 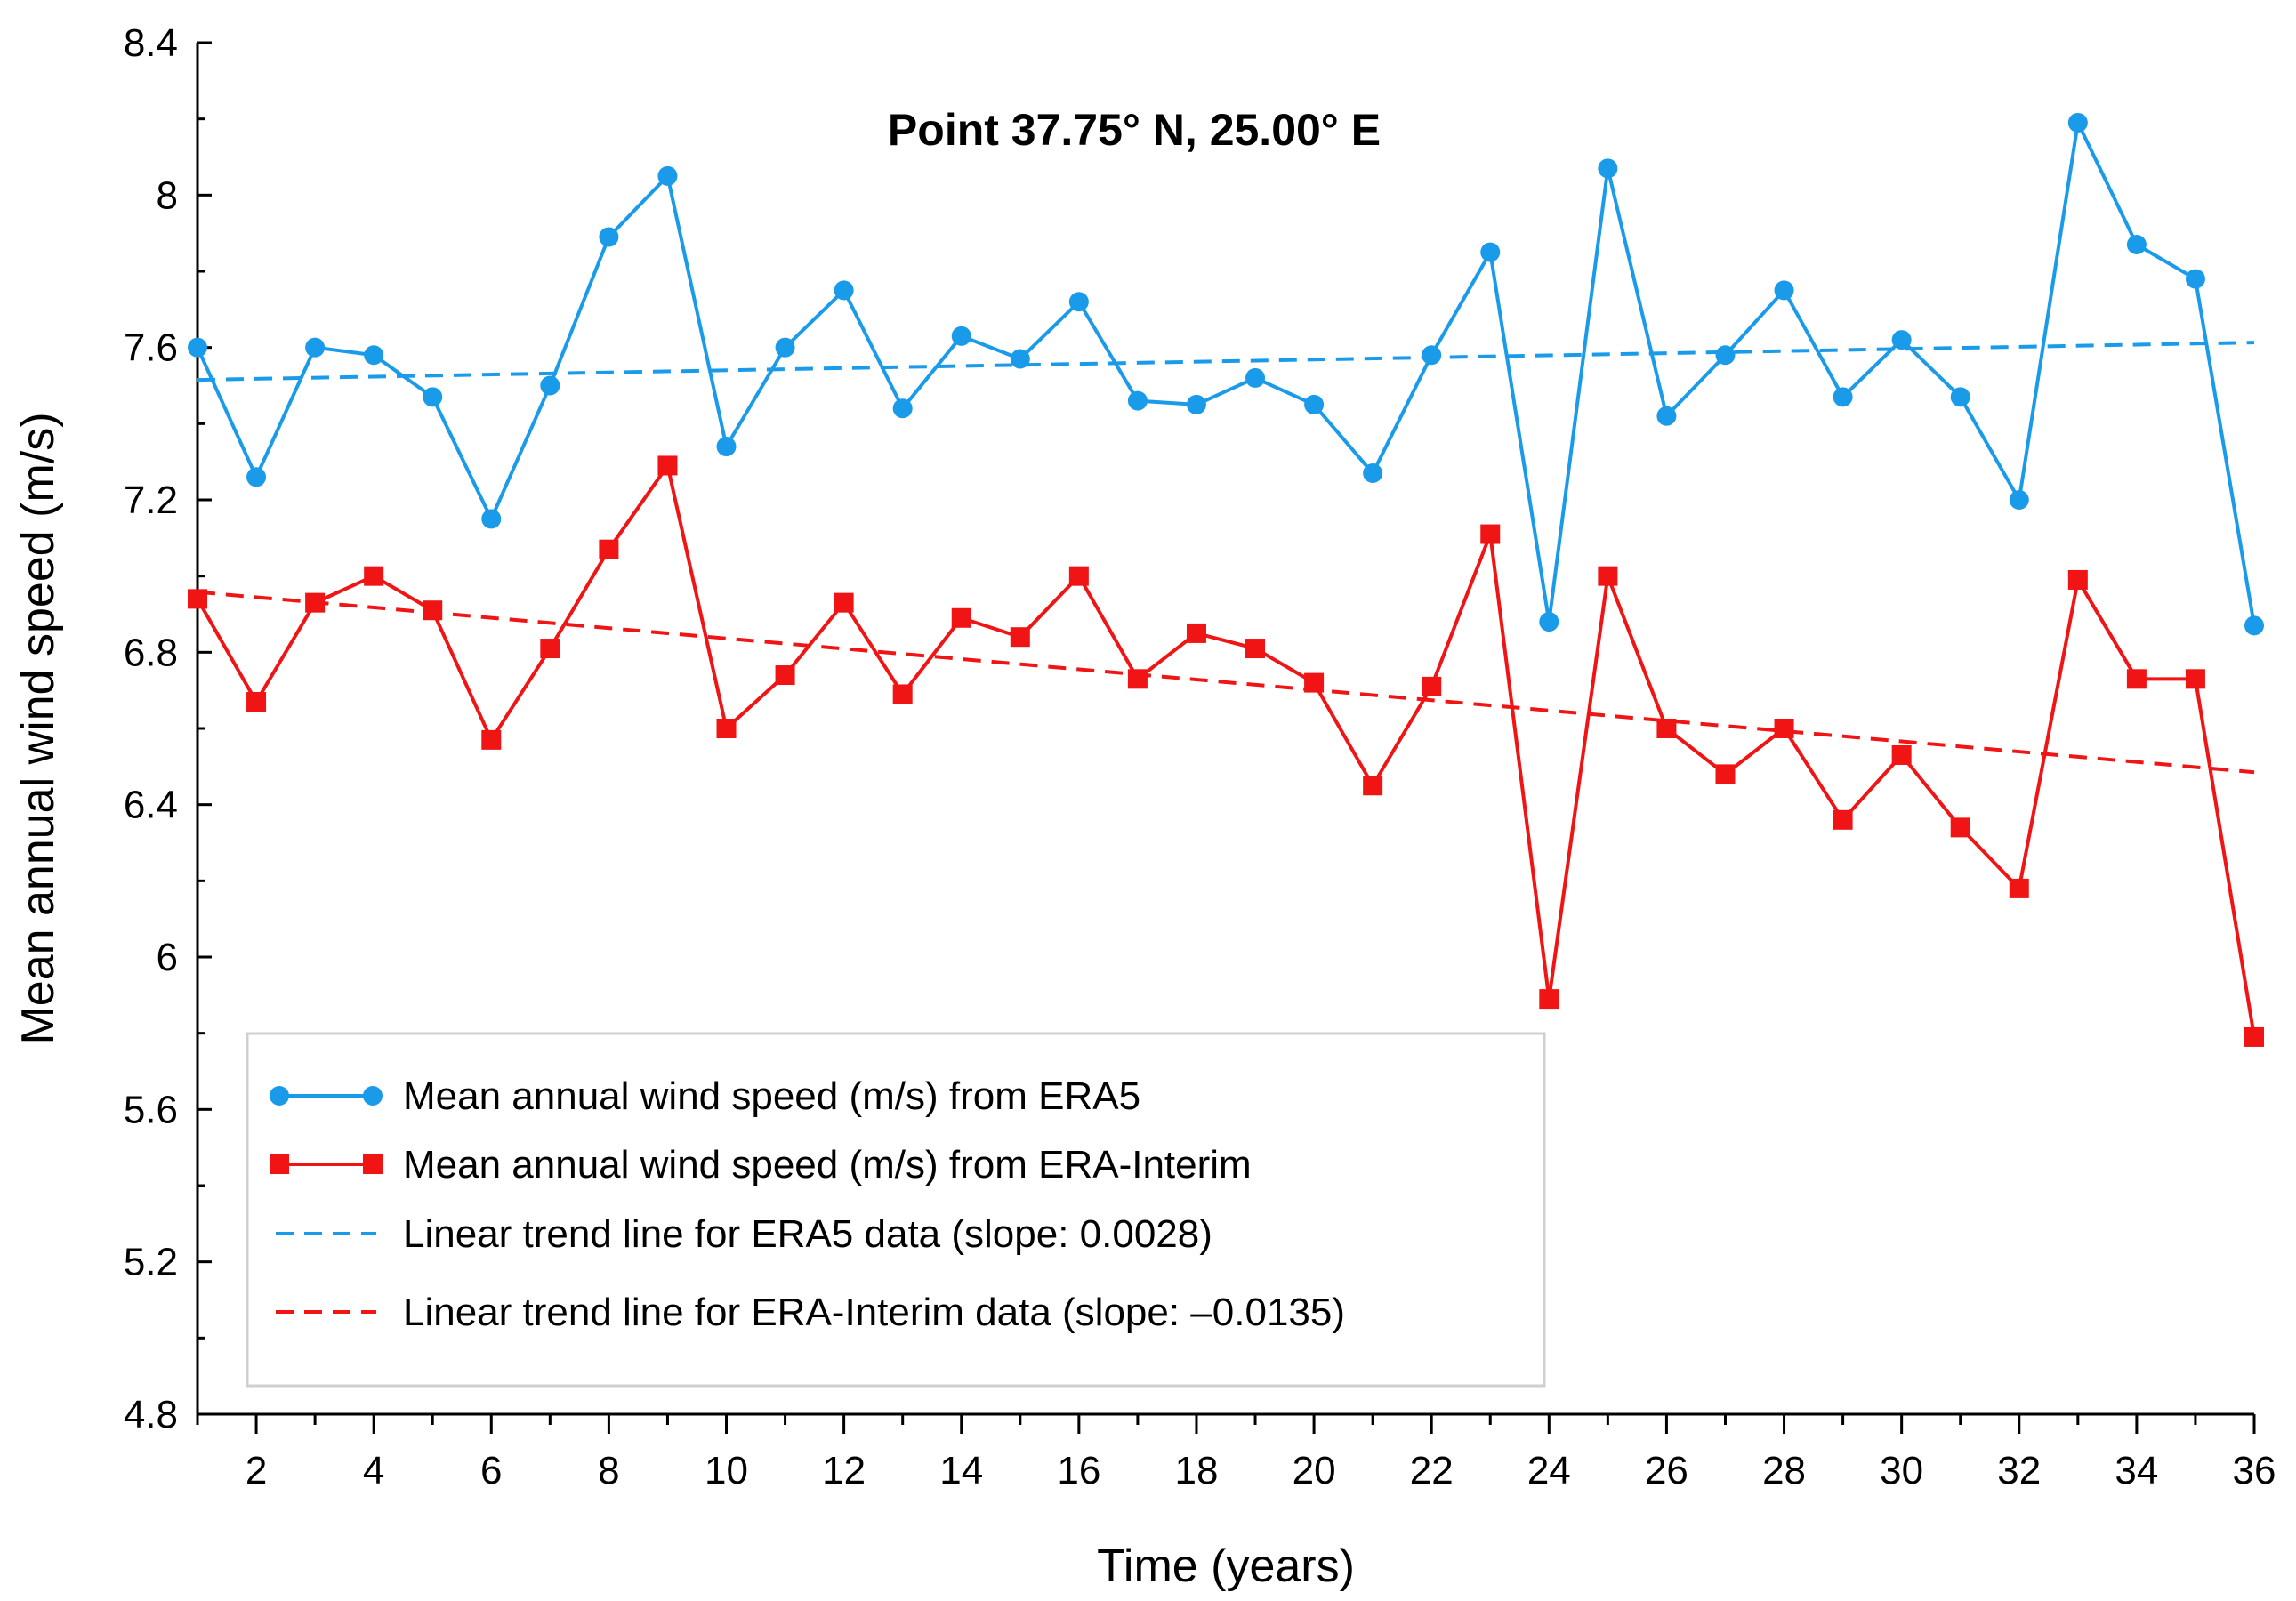 What do you see at coordinates (374, 1470) in the screenshot?
I see `x-tick-label: 4` at bounding box center [374, 1470].